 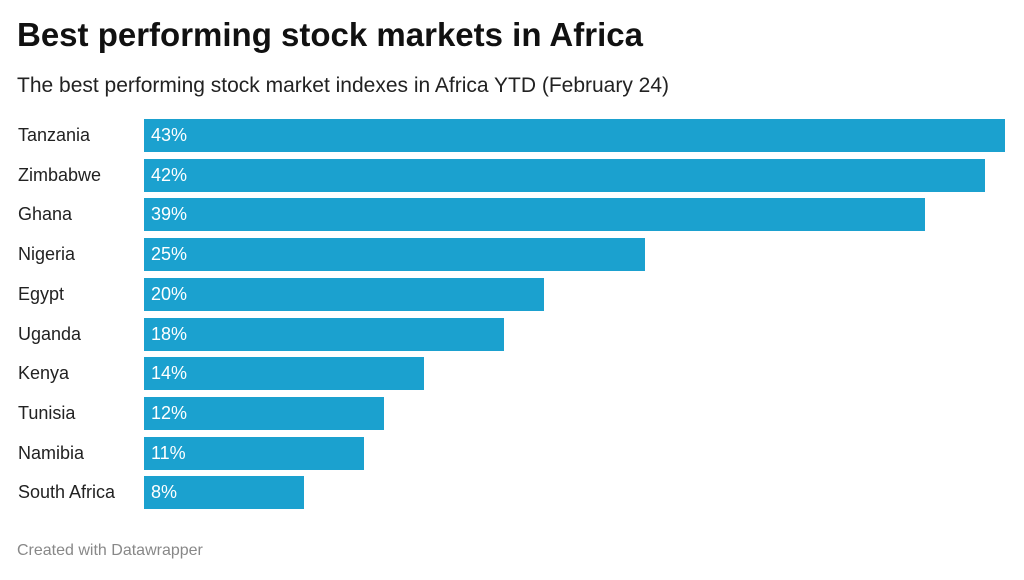 I want to click on value-label: 43%, so click(x=169, y=135).